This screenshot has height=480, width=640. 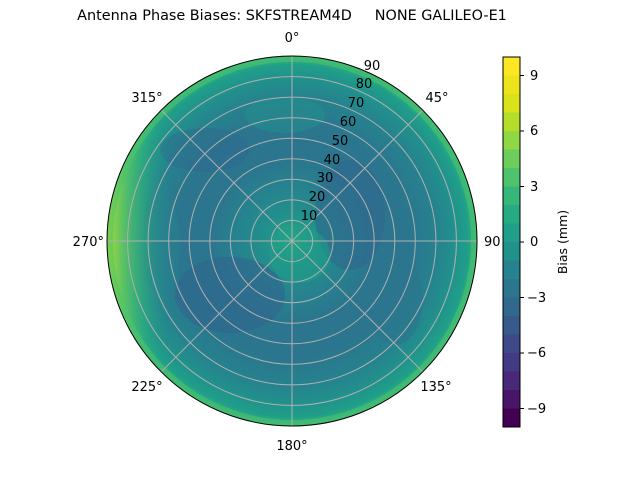 I want to click on radial-label-10: 10, so click(x=309, y=216).